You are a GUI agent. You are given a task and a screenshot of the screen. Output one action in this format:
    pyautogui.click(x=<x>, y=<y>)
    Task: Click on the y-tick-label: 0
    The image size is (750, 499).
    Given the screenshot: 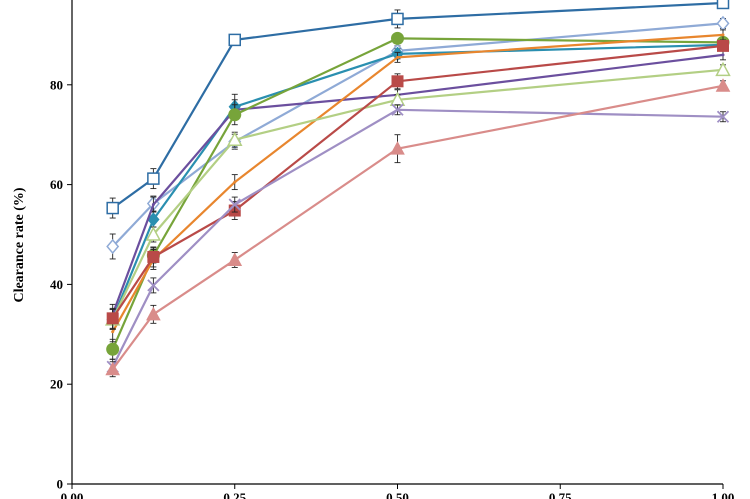 What is the action you would take?
    pyautogui.click(x=60, y=484)
    